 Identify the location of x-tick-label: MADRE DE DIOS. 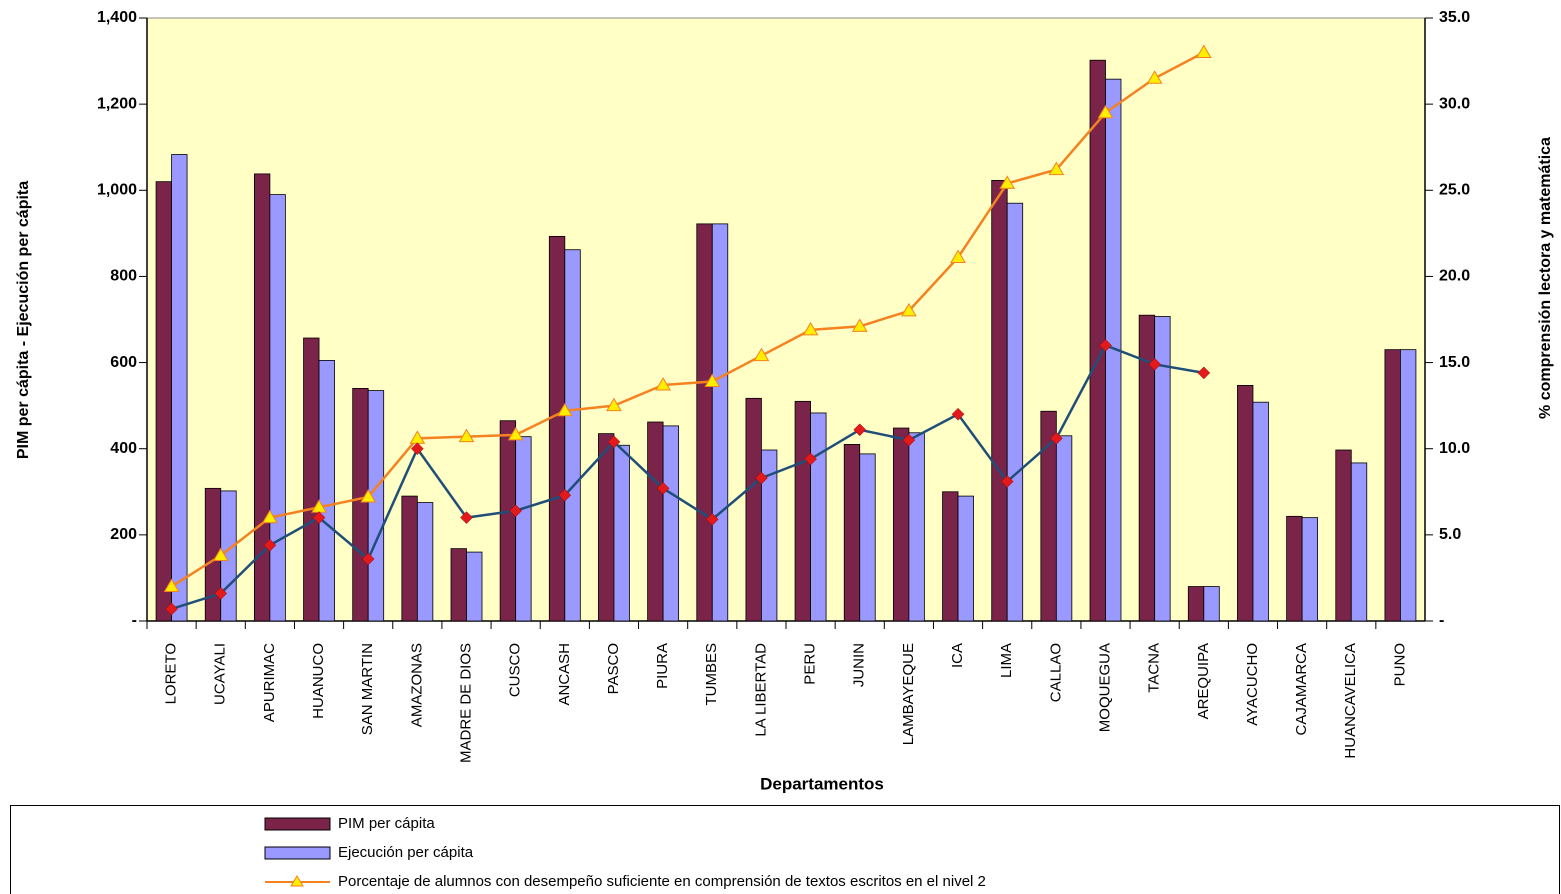
(465, 703).